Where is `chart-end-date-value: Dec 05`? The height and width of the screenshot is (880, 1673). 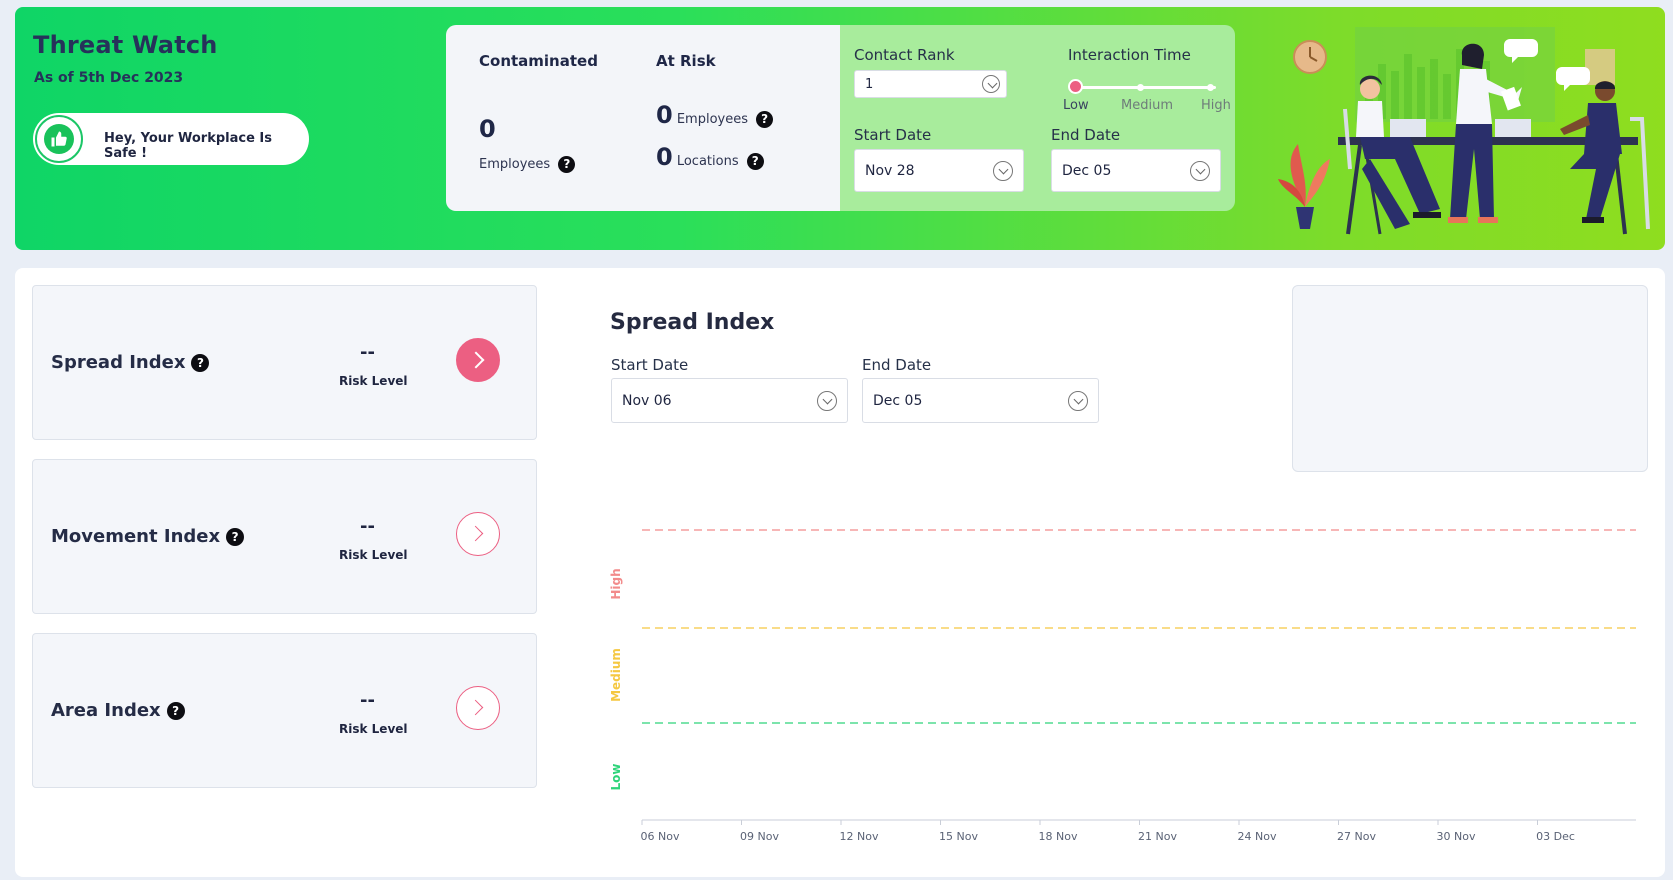
chart-end-date-value: Dec 05 is located at coordinates (898, 400).